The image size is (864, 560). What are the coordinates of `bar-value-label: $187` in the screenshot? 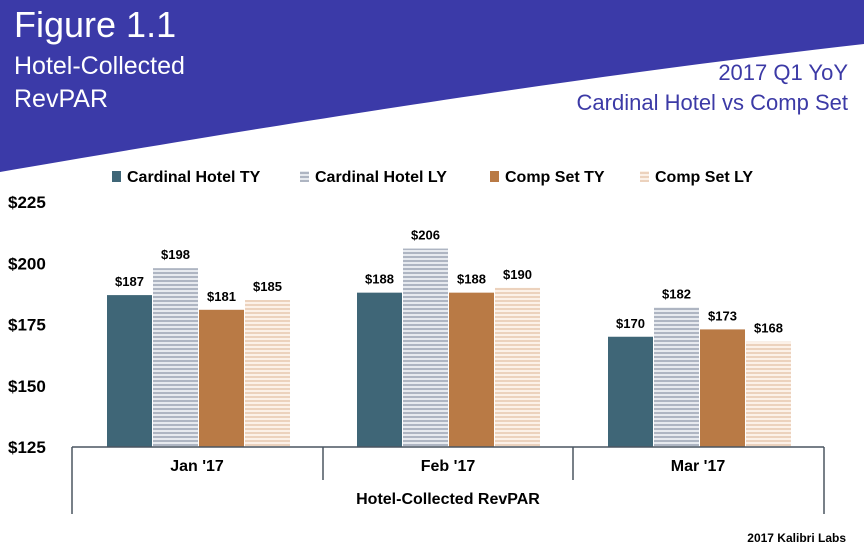 It's located at (129, 281).